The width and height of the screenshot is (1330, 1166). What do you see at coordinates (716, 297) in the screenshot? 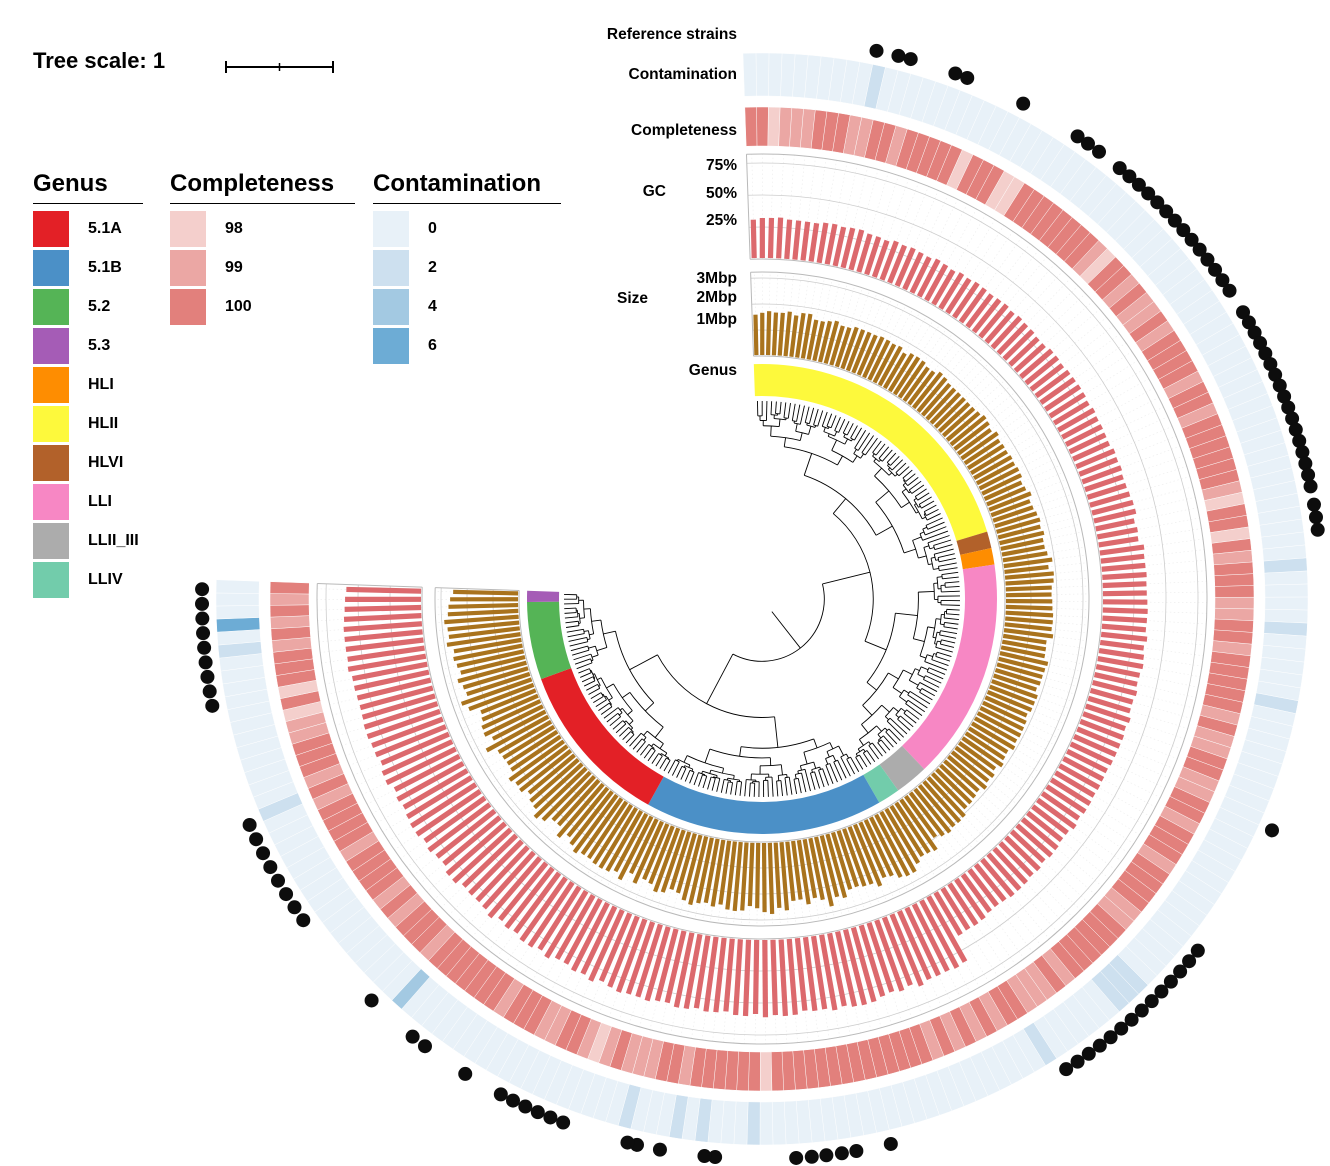
I see `size-tick-2mbp: 2Mbp` at bounding box center [716, 297].